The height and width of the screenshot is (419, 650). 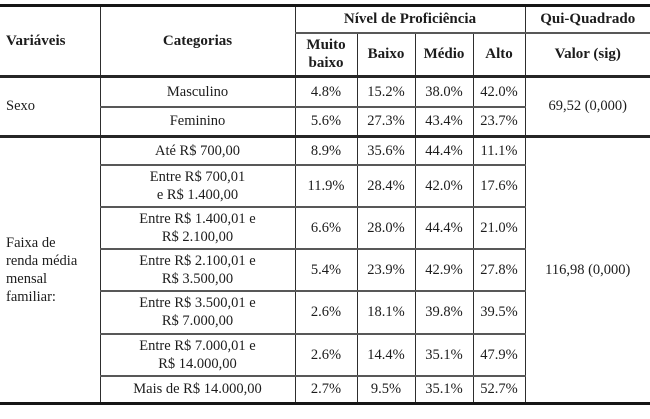 What do you see at coordinates (326, 150) in the screenshot?
I see `percent-cell: 8.9%` at bounding box center [326, 150].